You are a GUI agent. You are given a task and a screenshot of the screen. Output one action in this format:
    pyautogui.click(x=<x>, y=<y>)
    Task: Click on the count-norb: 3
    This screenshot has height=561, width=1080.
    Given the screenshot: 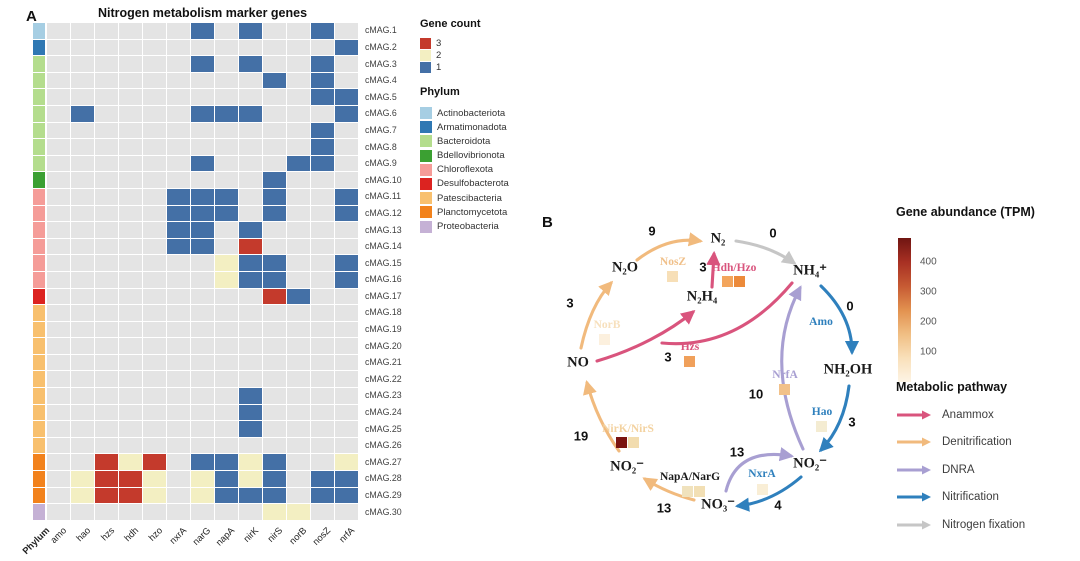 What is the action you would take?
    pyautogui.click(x=570, y=303)
    